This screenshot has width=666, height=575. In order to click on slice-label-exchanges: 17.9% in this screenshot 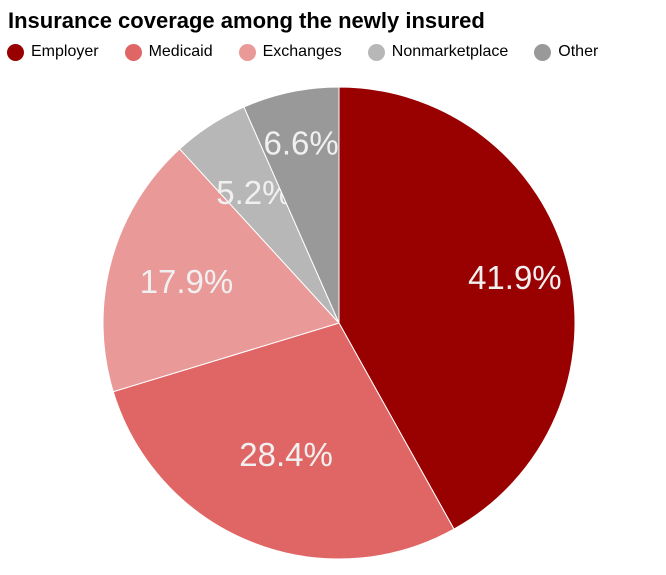, I will do `click(187, 281)`.